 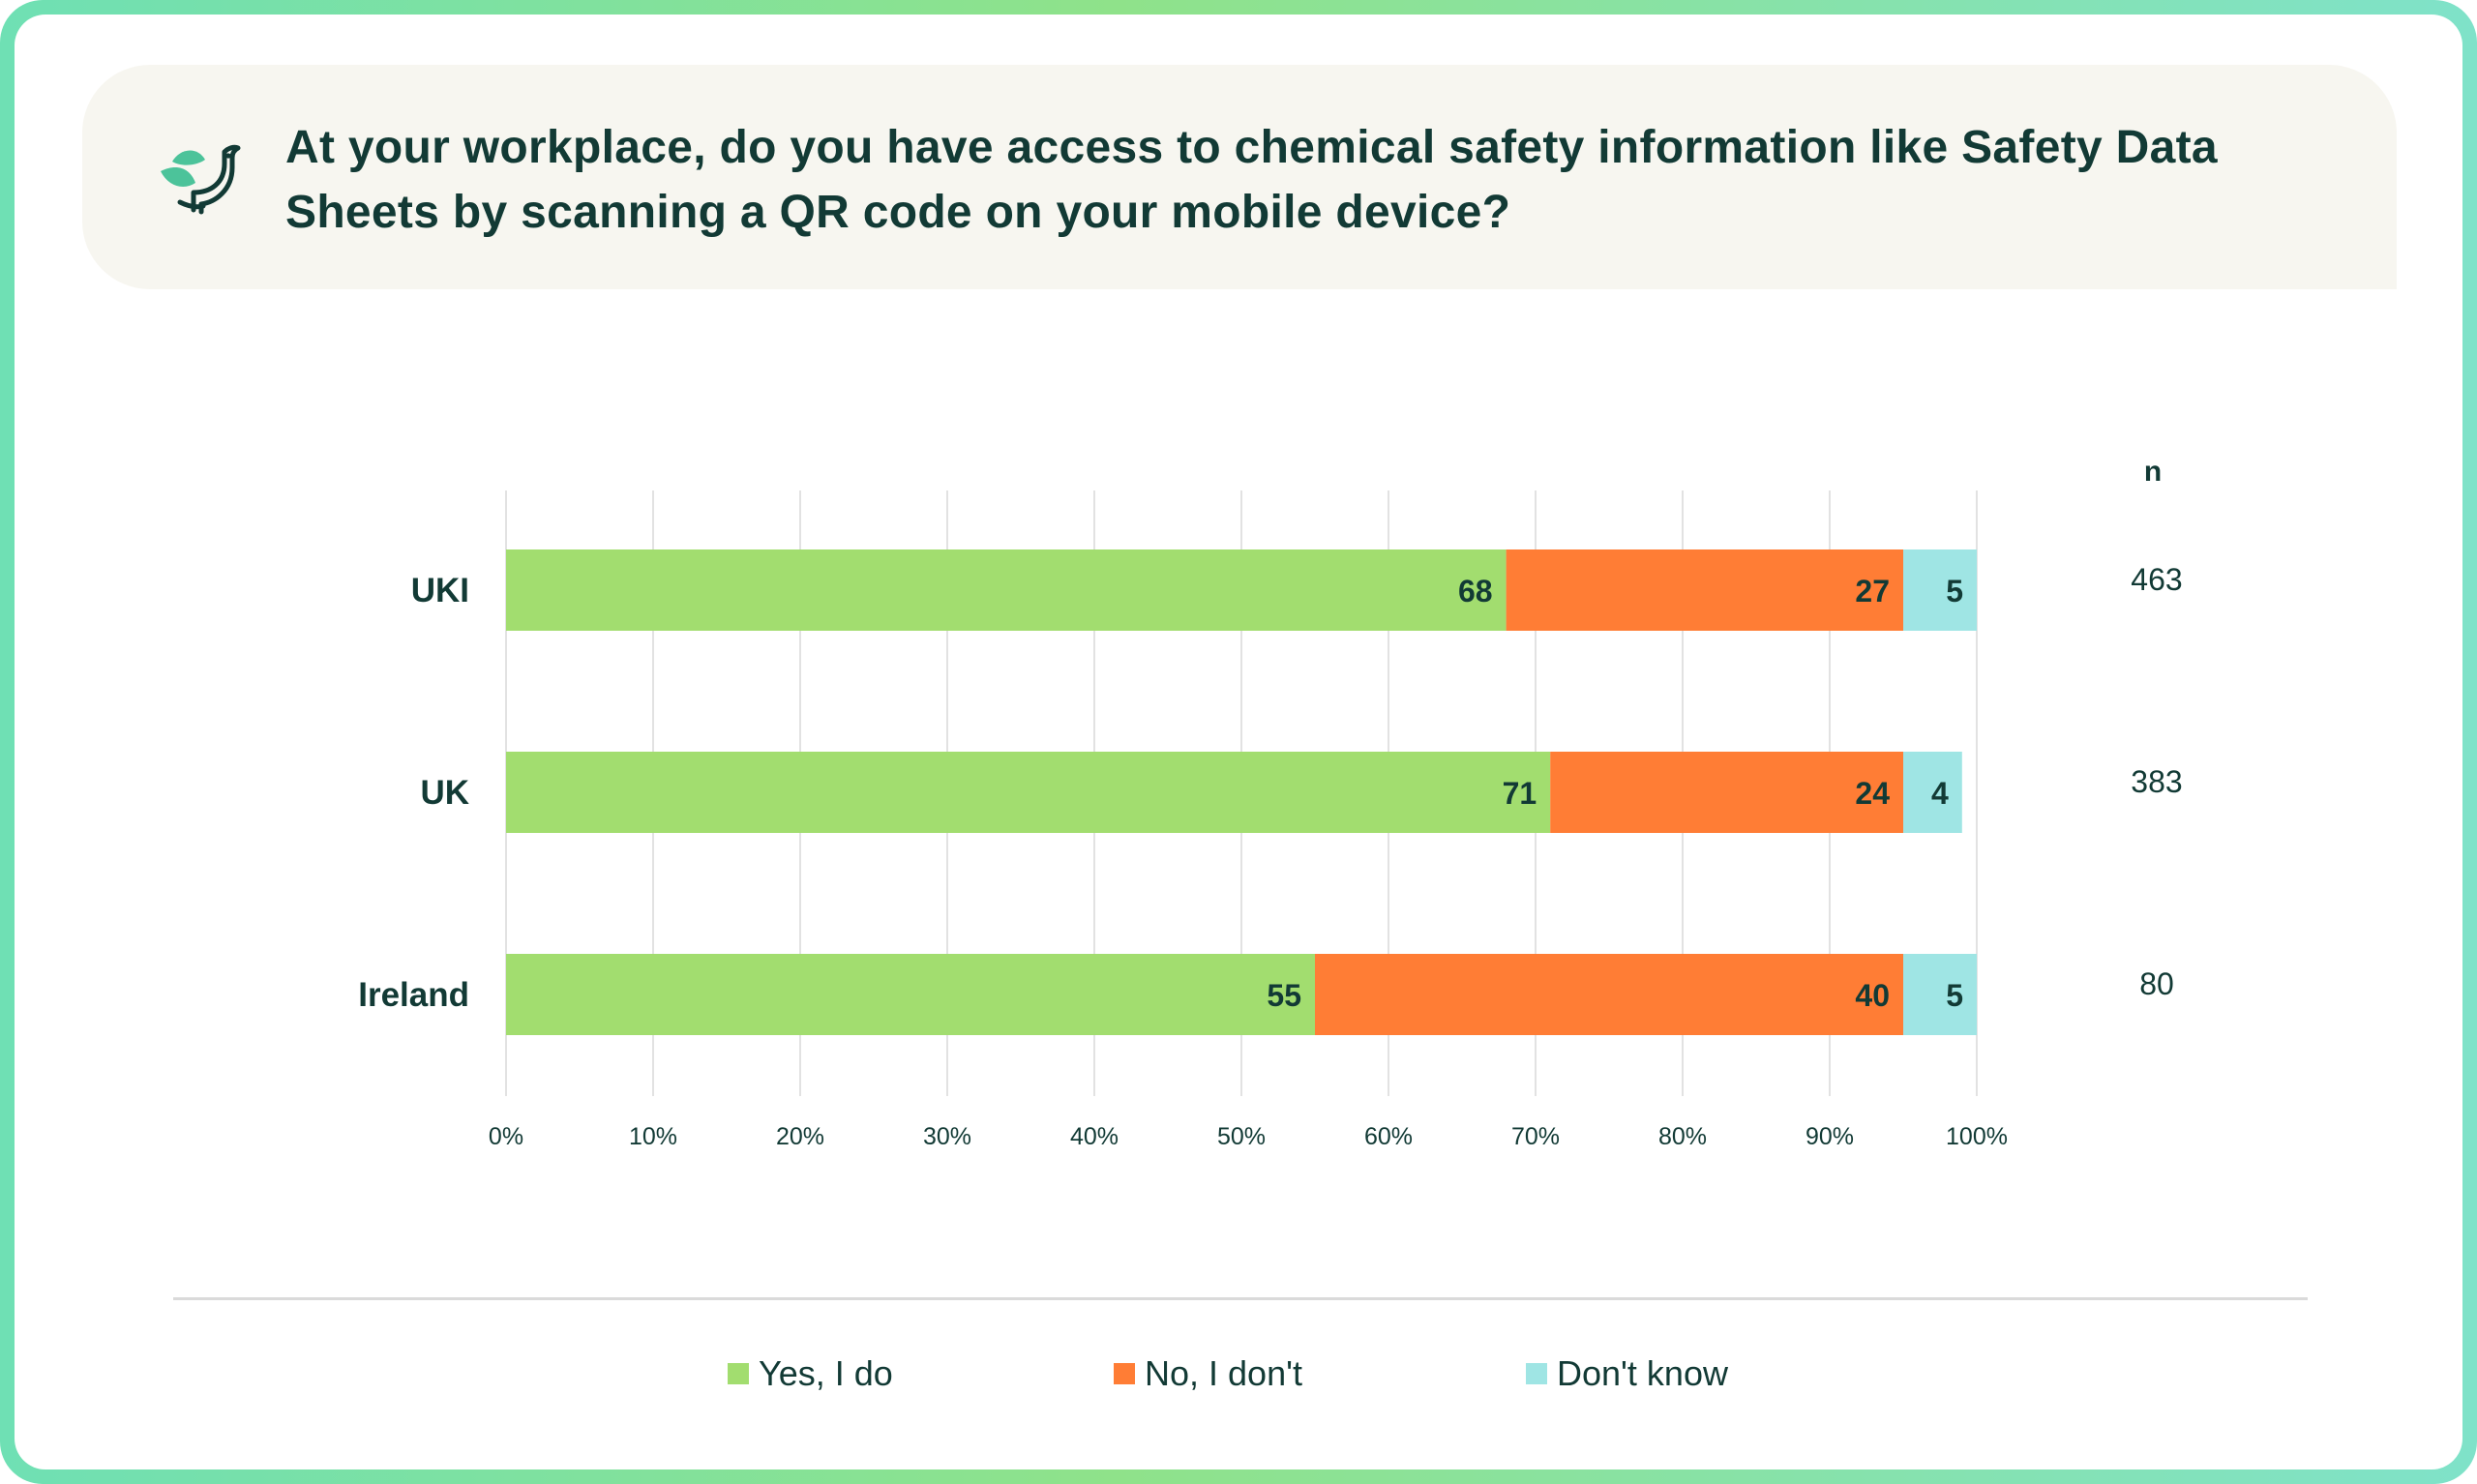 I want to click on x-tick-label: 40%, so click(x=1094, y=1136).